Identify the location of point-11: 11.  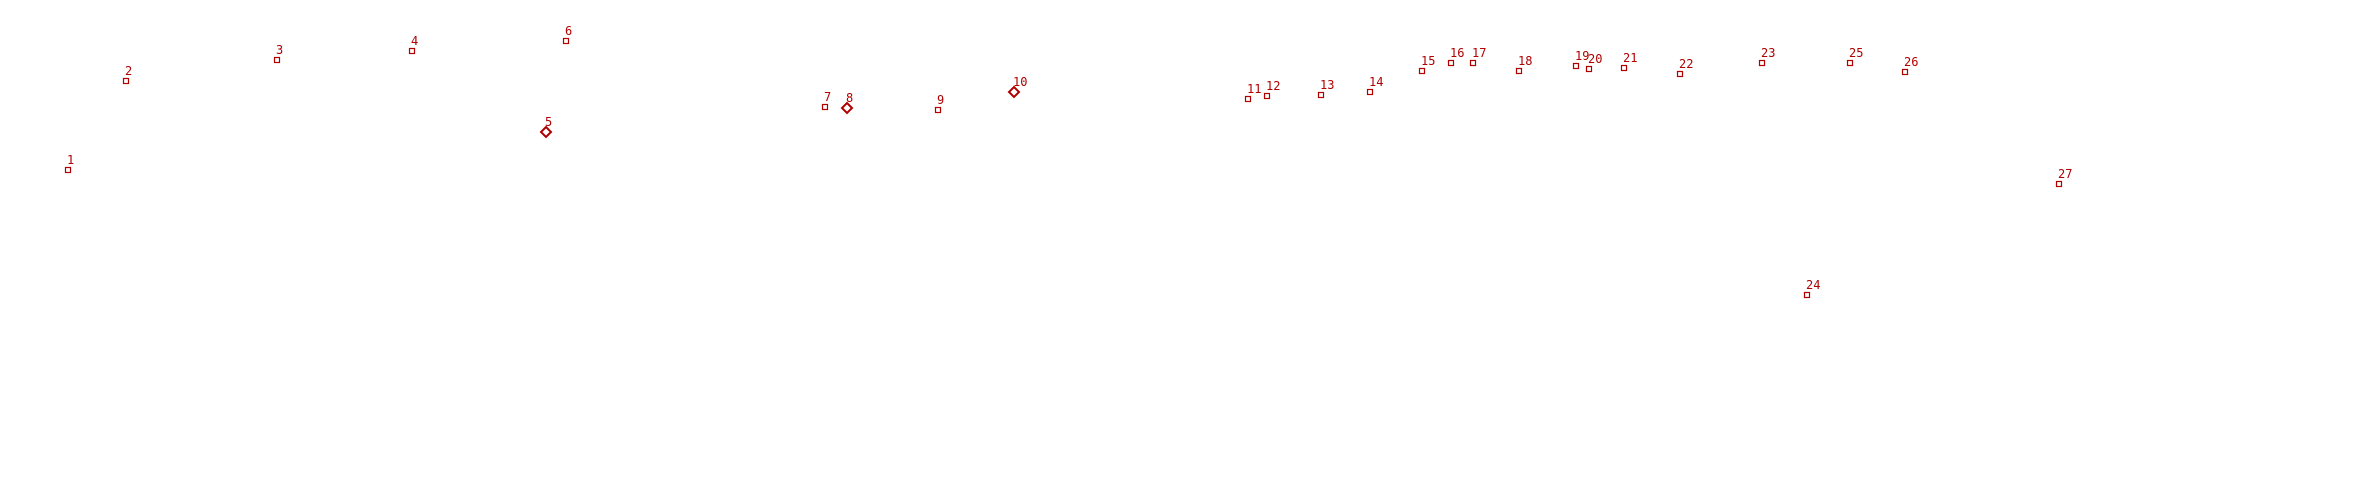
(1252, 92).